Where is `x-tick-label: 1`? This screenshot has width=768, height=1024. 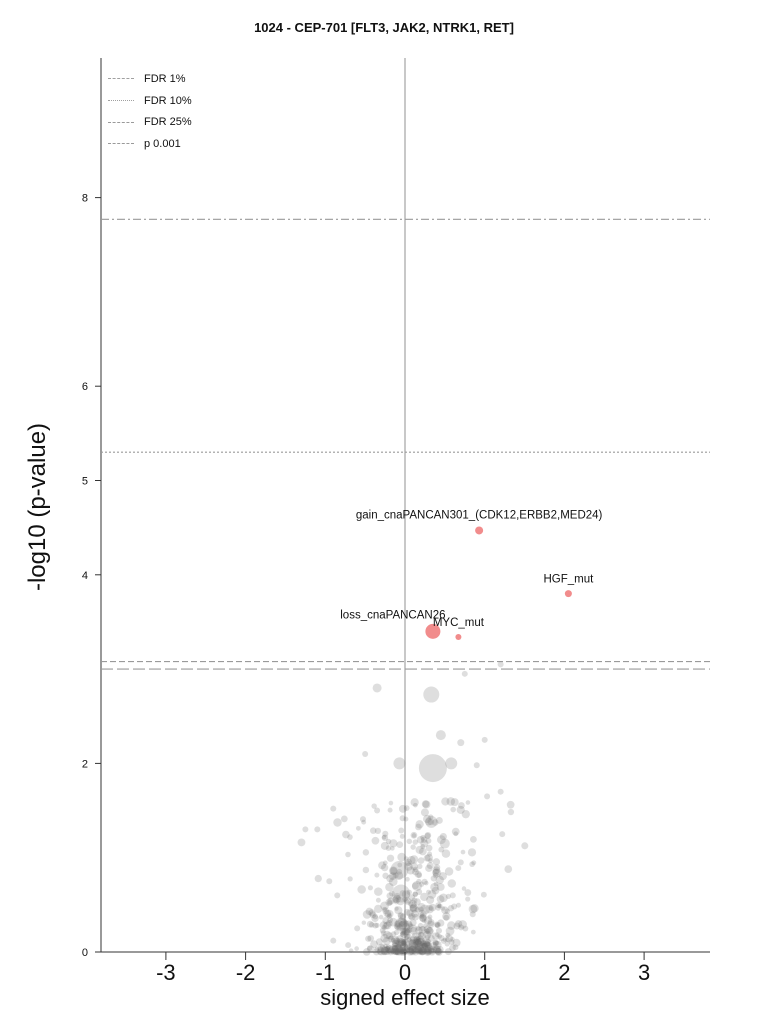 x-tick-label: 1 is located at coordinates (485, 972).